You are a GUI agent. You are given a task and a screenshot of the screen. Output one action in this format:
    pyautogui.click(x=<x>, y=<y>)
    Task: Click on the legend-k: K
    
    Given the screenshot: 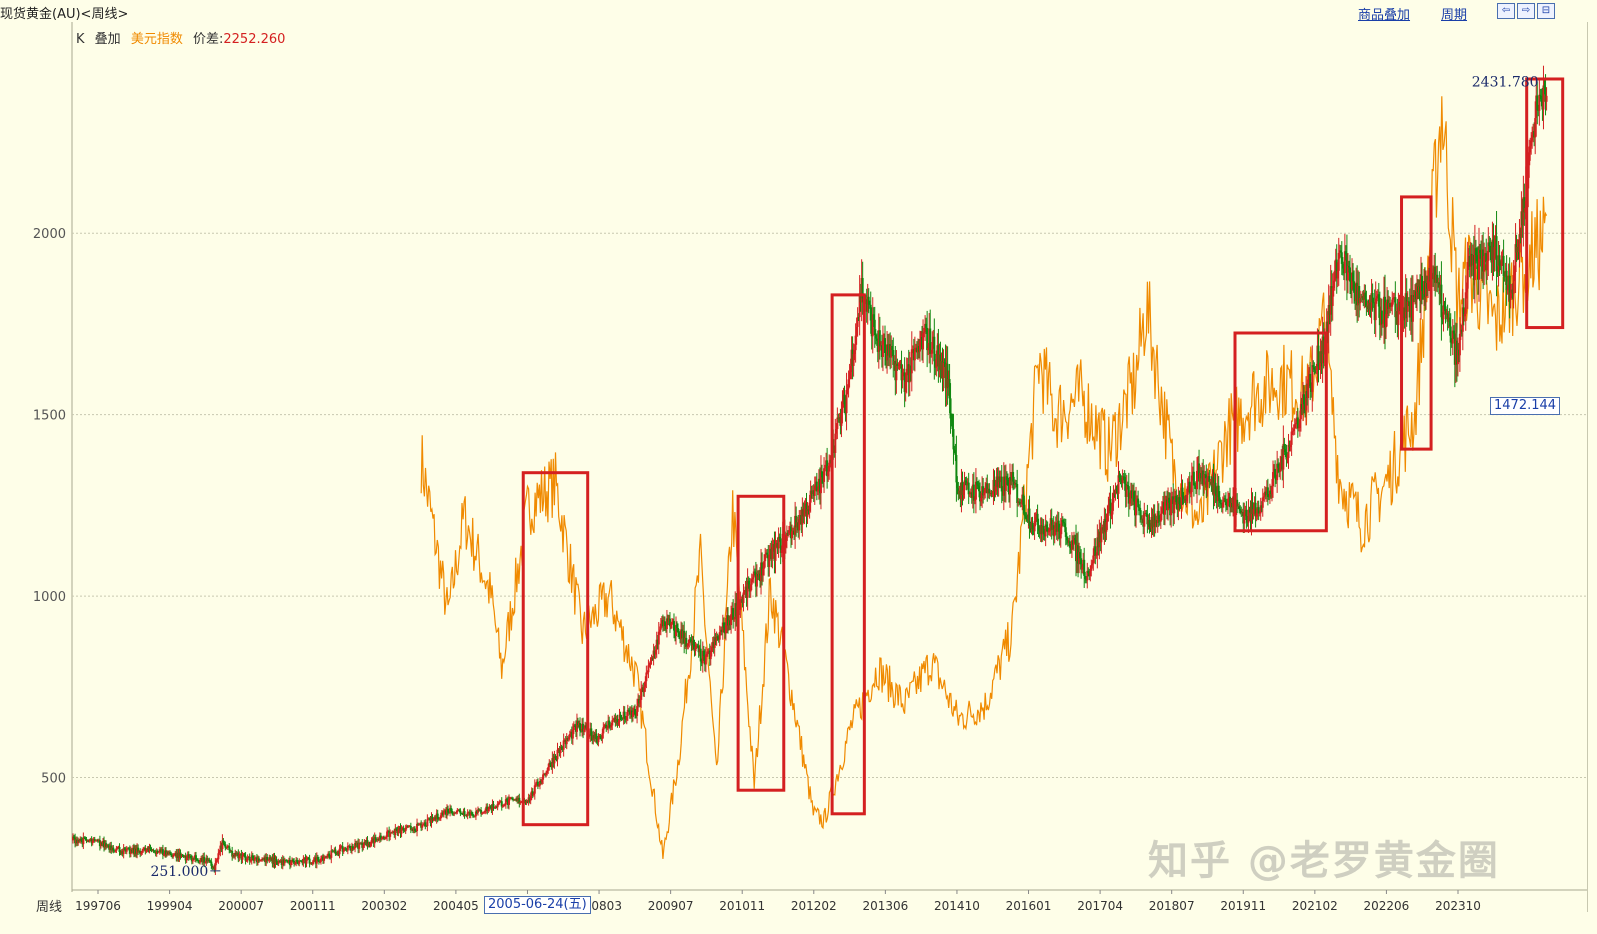 What is the action you would take?
    pyautogui.click(x=80, y=39)
    